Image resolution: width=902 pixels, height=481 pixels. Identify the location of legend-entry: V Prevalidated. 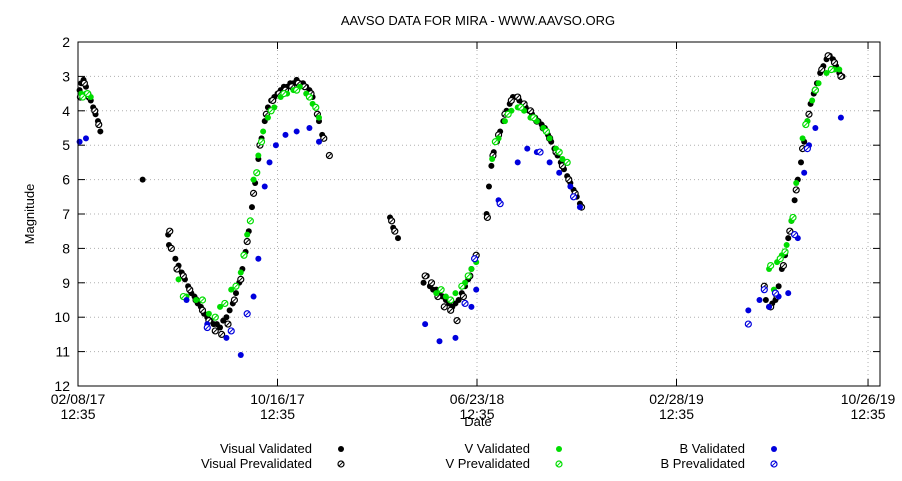
(504, 463).